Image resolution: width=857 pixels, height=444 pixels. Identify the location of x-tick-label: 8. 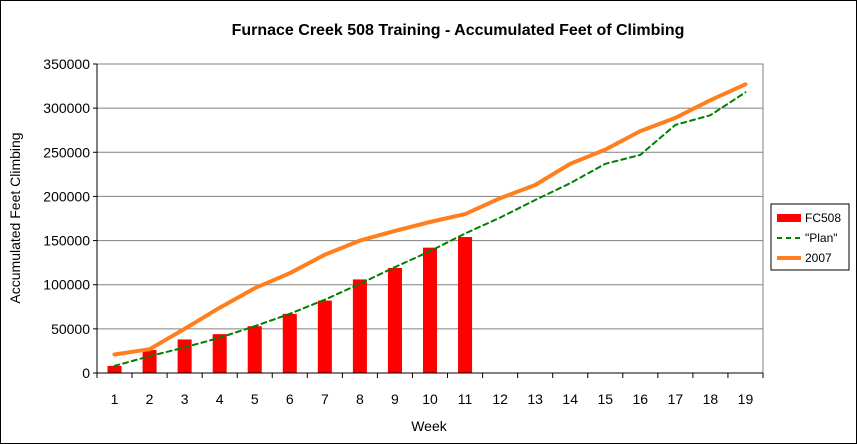
(360, 399).